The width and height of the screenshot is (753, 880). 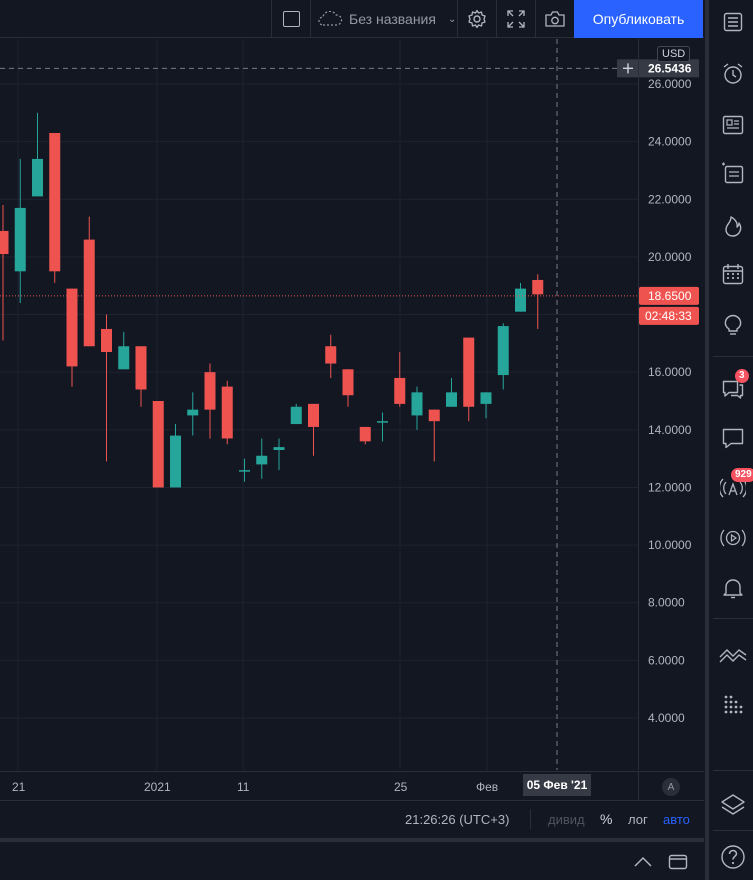 I want to click on notification-badge: 3, so click(x=742, y=376).